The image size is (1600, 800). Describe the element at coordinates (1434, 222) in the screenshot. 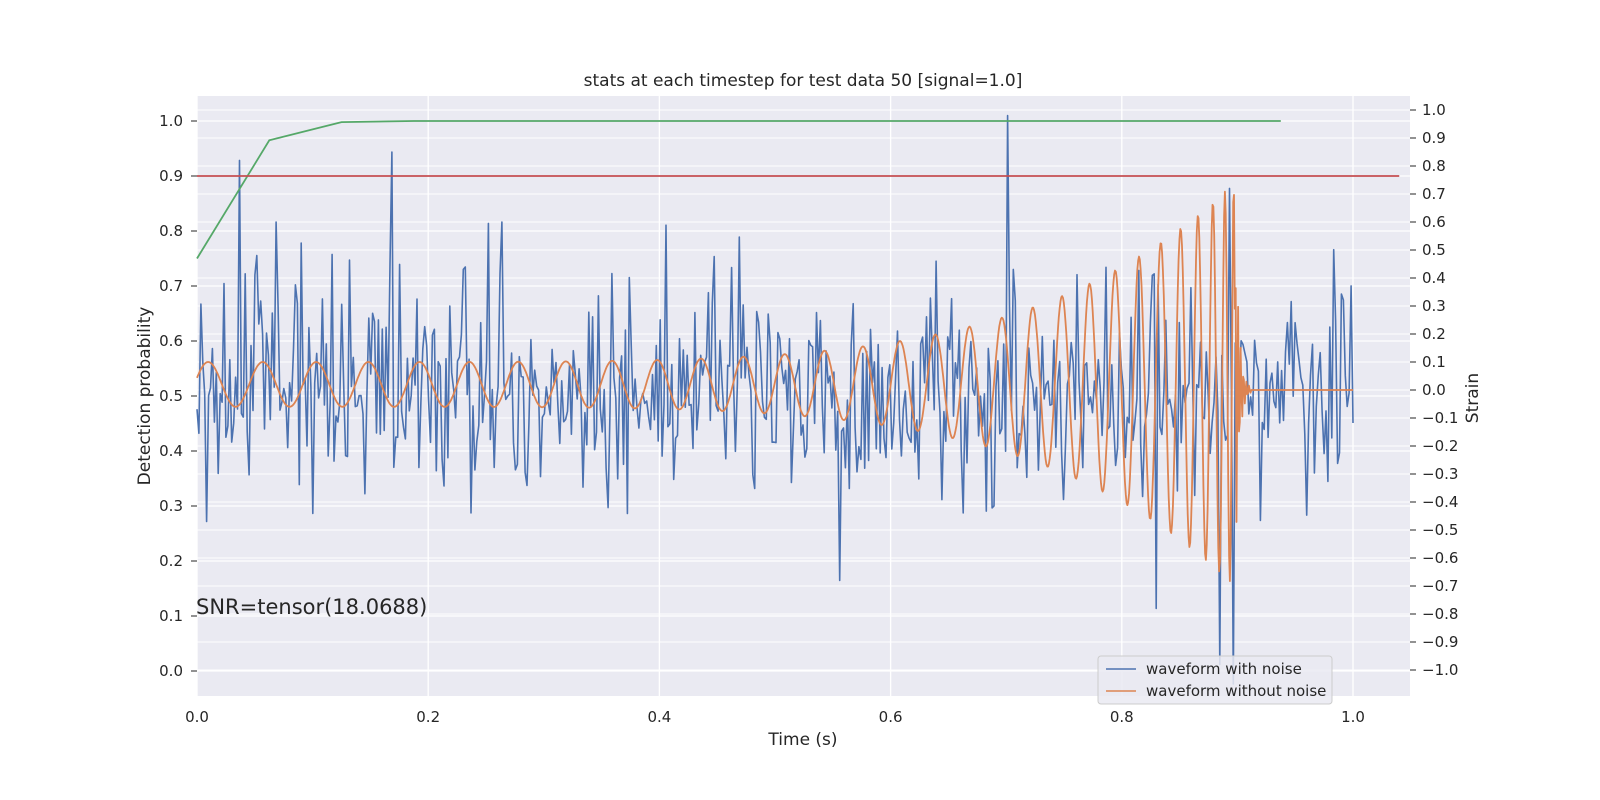

I see `y-tick-label-right: 0.6` at that location.